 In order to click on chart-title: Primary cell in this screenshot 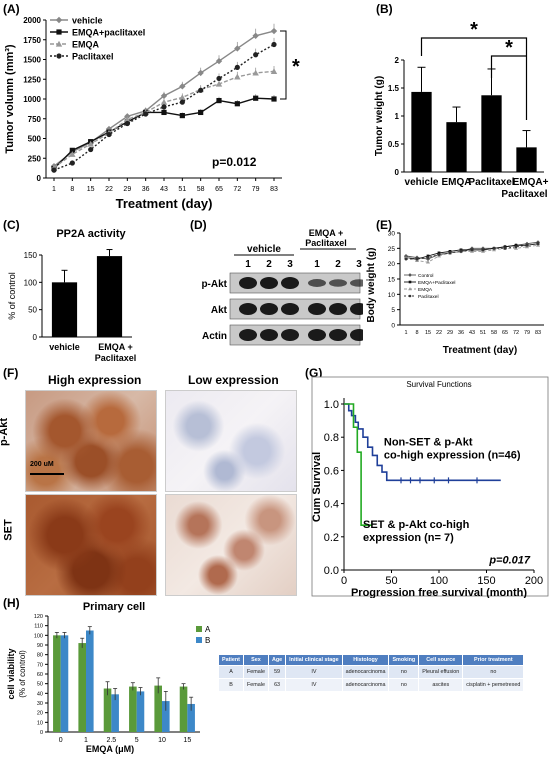, I will do `click(114, 607)`.